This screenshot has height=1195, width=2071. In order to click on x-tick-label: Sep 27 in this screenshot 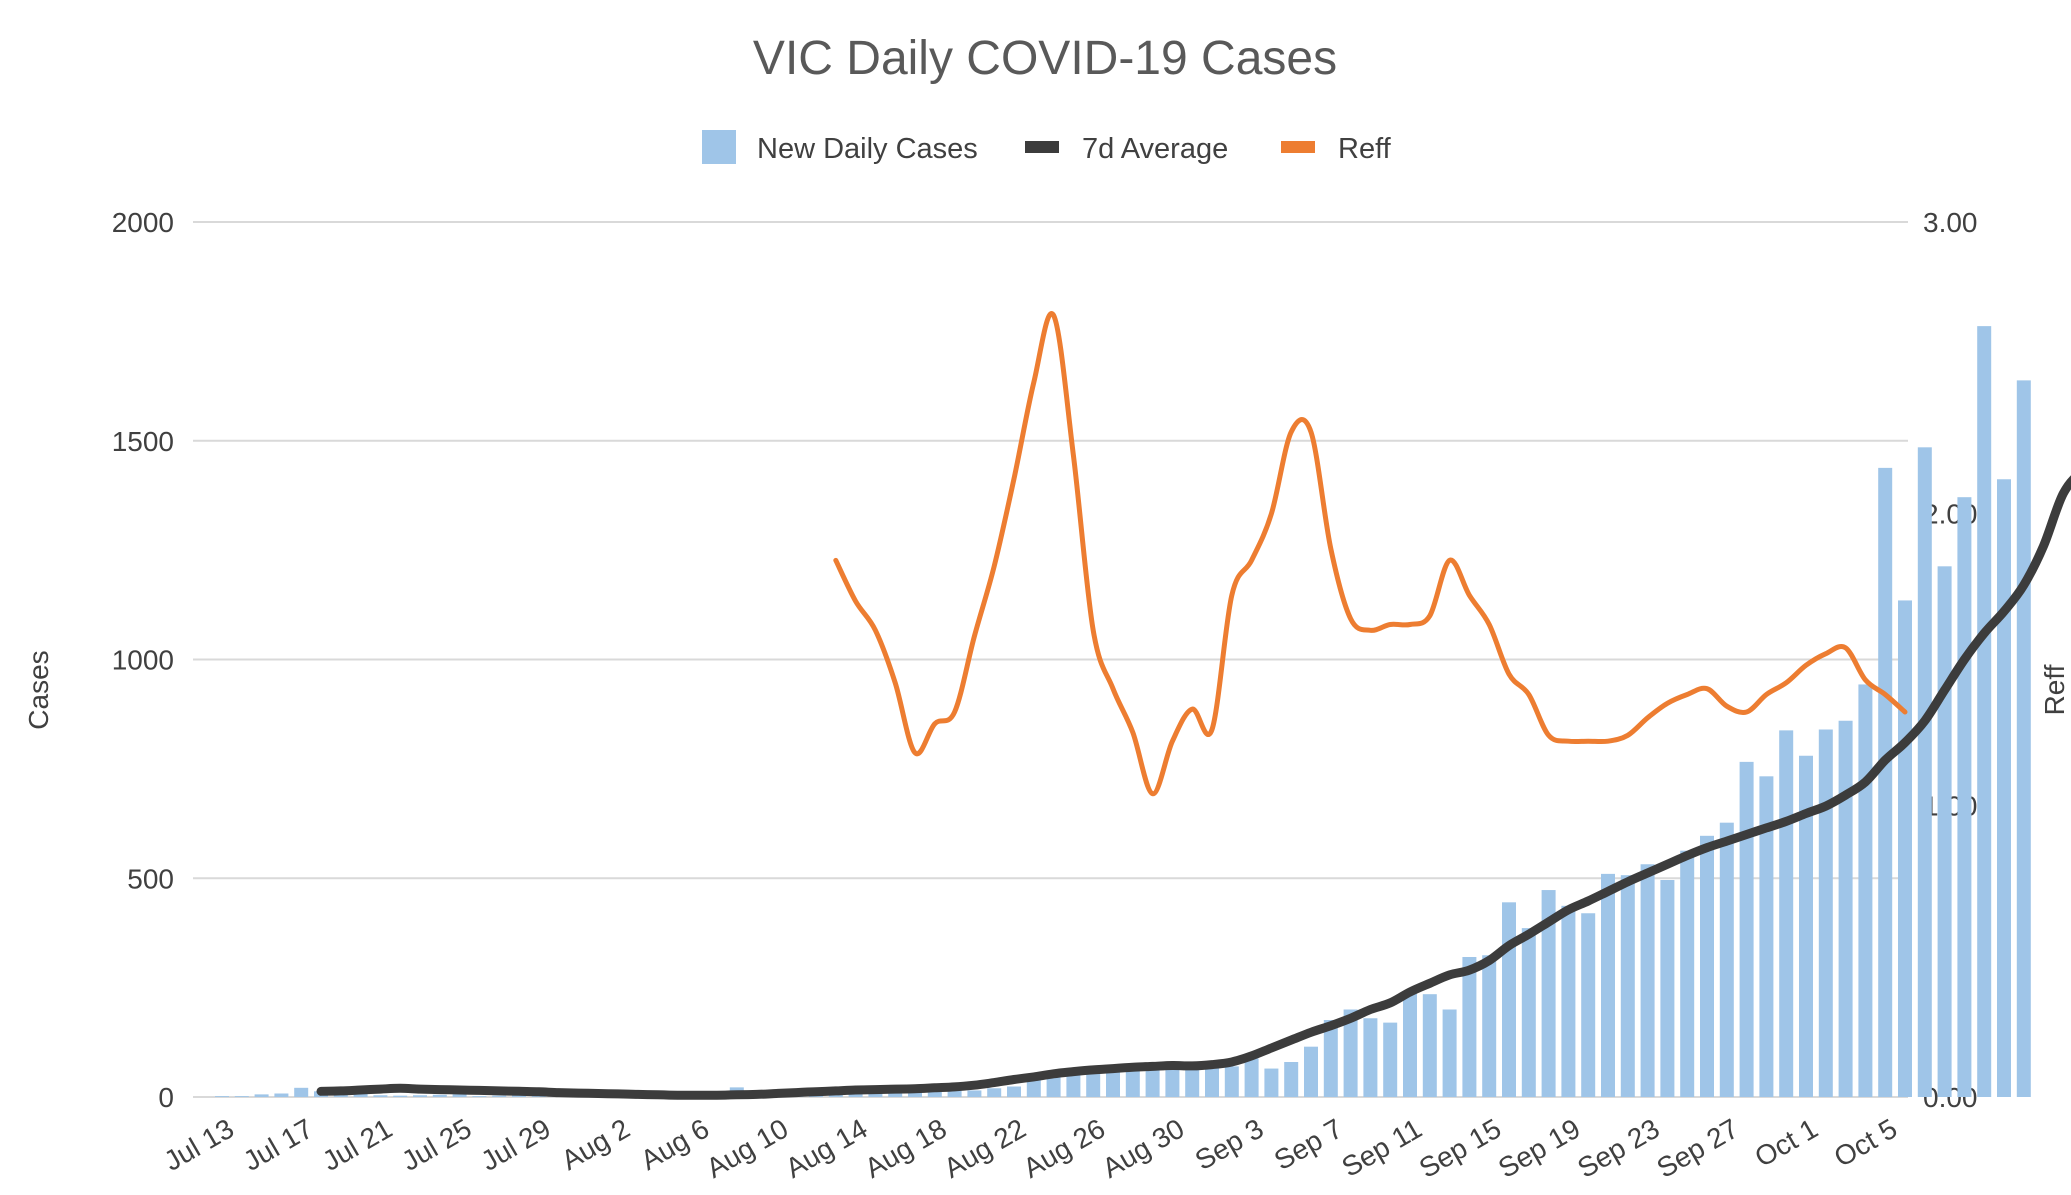, I will do `click(1697, 1148)`.